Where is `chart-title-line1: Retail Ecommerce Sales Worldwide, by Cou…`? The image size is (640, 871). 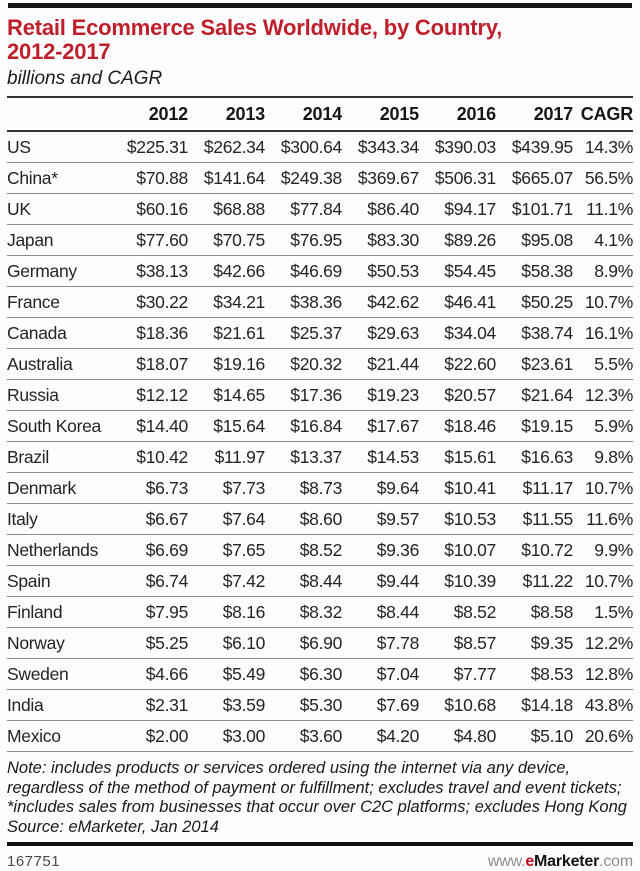
chart-title-line1: Retail Ecommerce Sales Worldwide, by Cou… is located at coordinates (255, 27).